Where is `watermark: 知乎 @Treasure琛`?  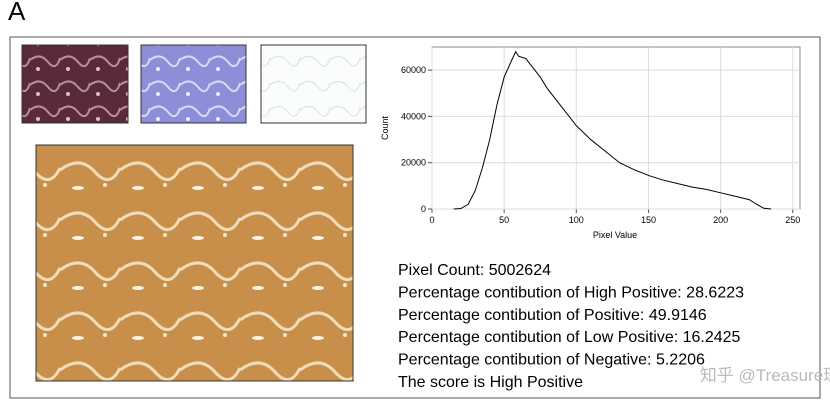
watermark: 知乎 @Treasure琛 is located at coordinates (765, 375).